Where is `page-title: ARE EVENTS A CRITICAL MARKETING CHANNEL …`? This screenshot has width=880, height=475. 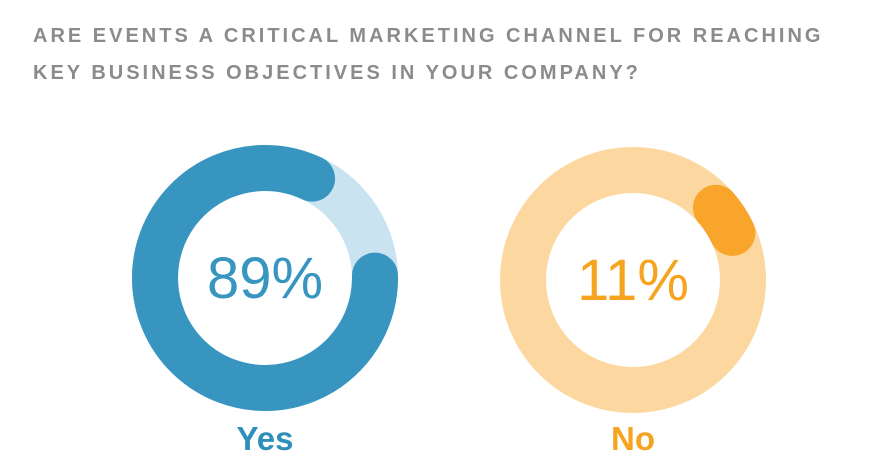
page-title: ARE EVENTS A CRITICAL MARKETING CHANNEL … is located at coordinates (443, 55).